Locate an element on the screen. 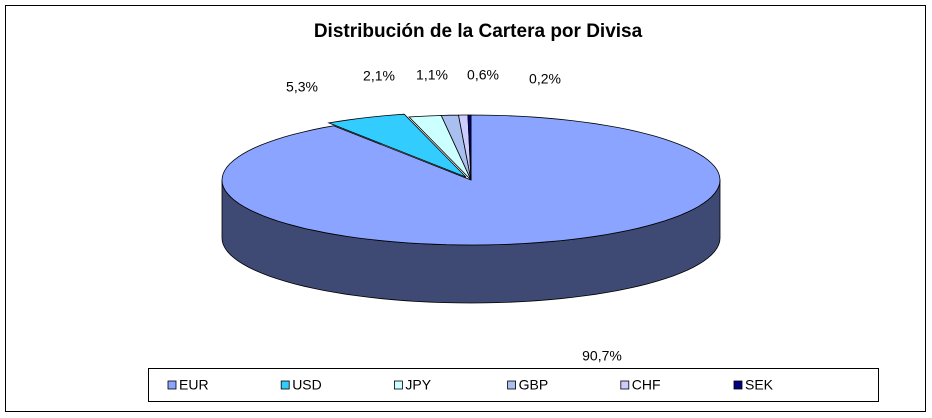  legend-label: EUR is located at coordinates (194, 385).